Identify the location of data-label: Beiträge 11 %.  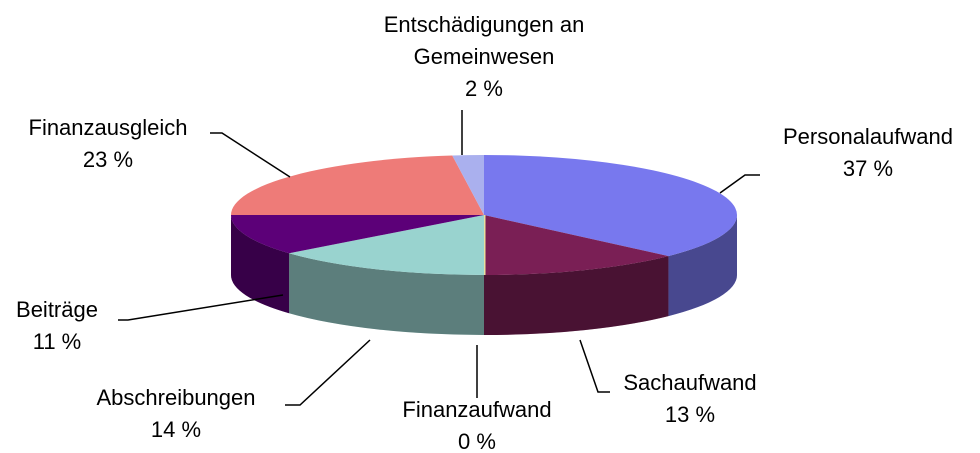
(57, 326).